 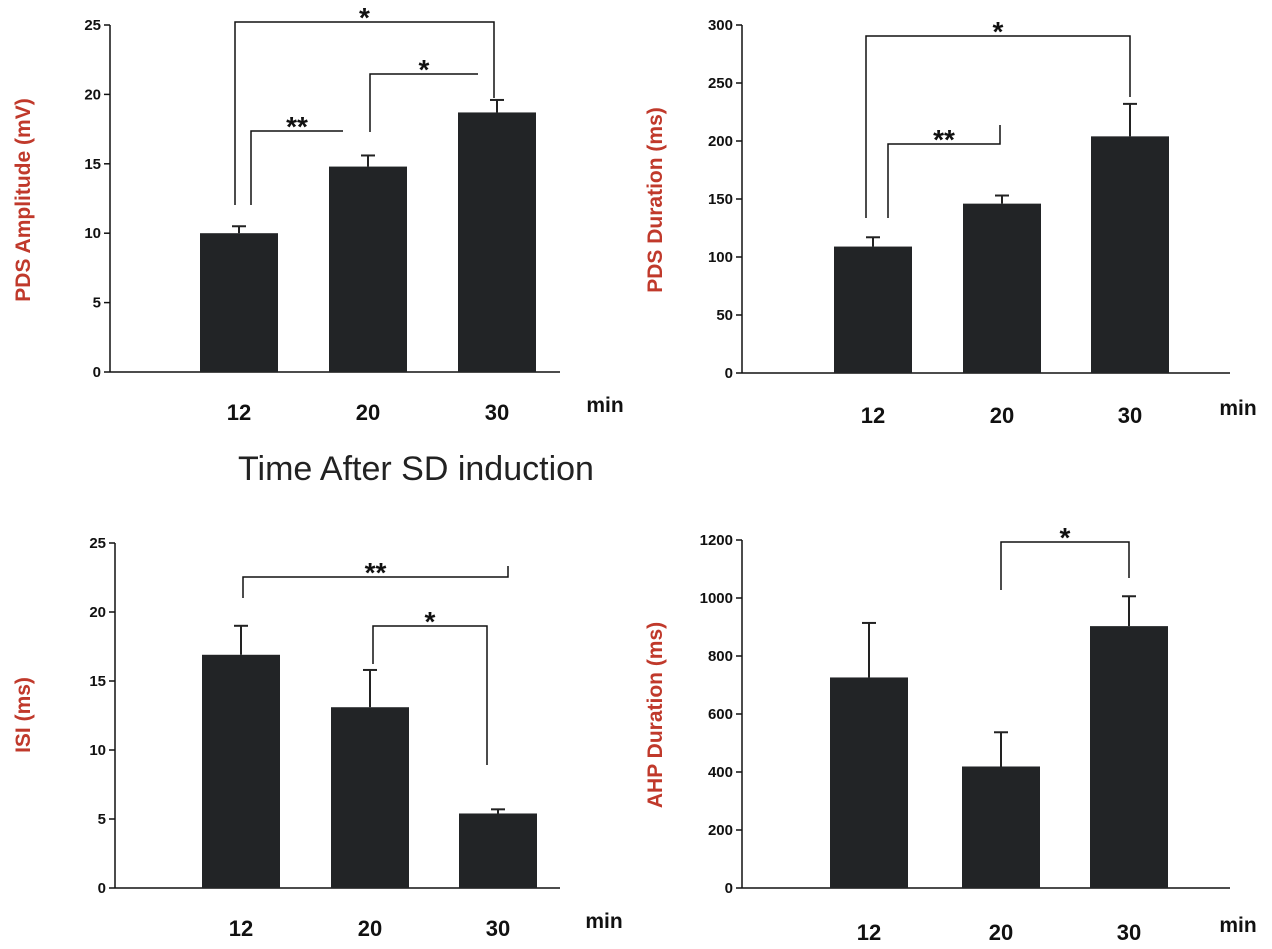 I want to click on y-tick-label: 250, so click(x=720, y=83).